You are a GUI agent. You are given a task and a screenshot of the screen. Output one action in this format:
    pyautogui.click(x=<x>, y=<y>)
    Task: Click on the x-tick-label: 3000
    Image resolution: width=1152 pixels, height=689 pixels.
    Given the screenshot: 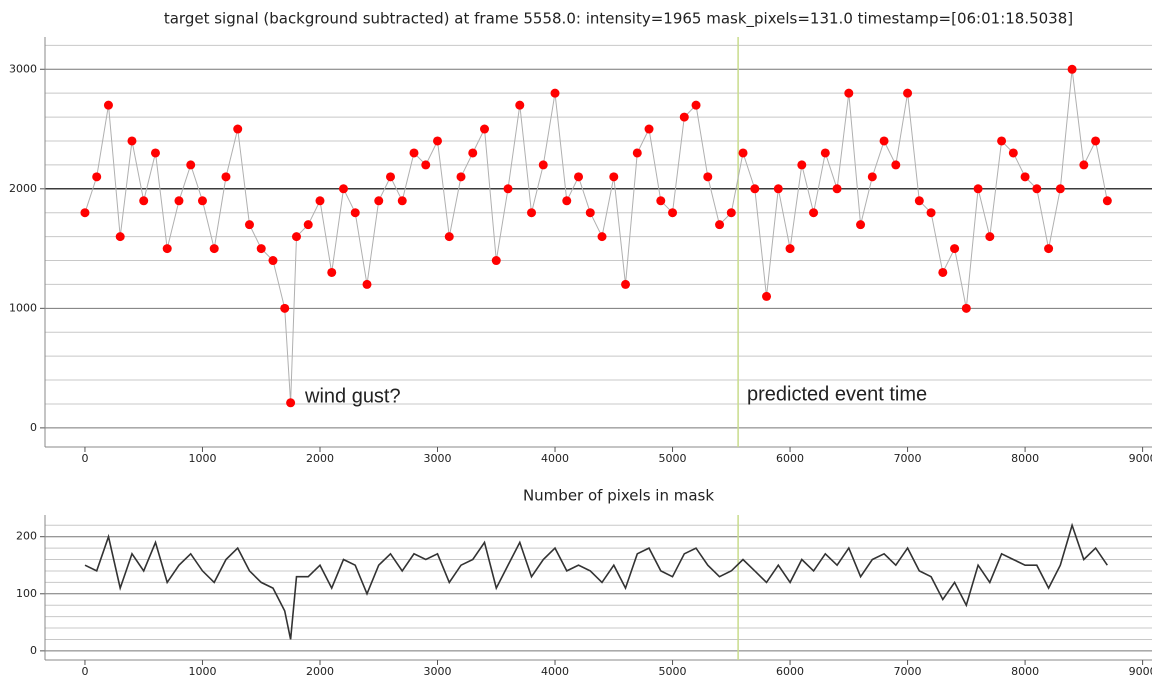 What is the action you would take?
    pyautogui.click(x=438, y=671)
    